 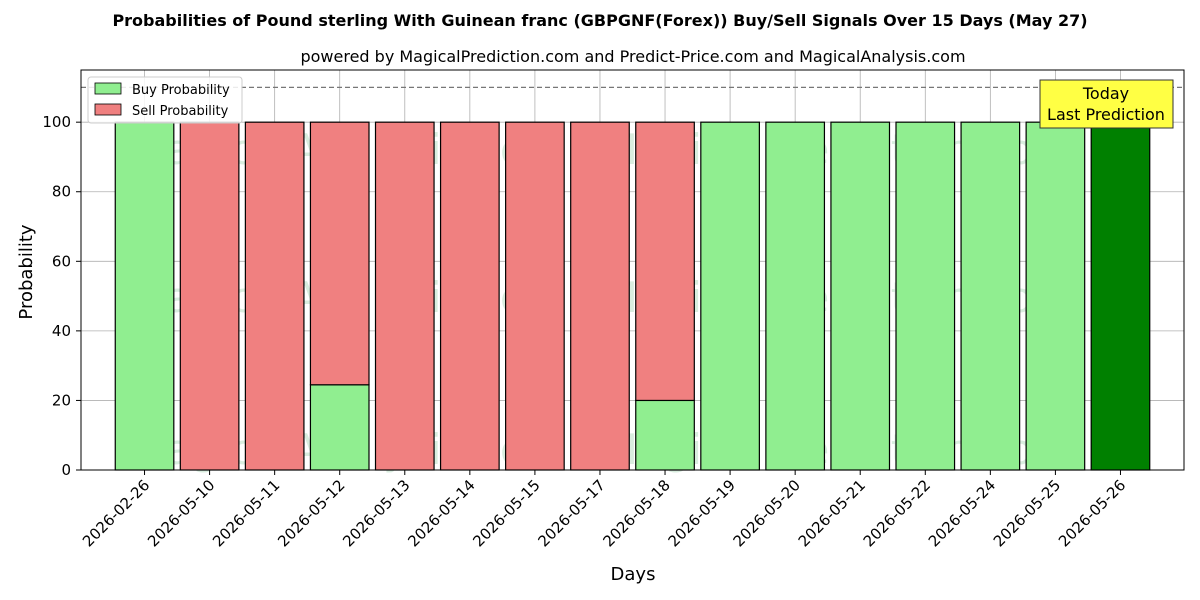 What do you see at coordinates (108, 109) in the screenshot?
I see `legend-swatch-sell` at bounding box center [108, 109].